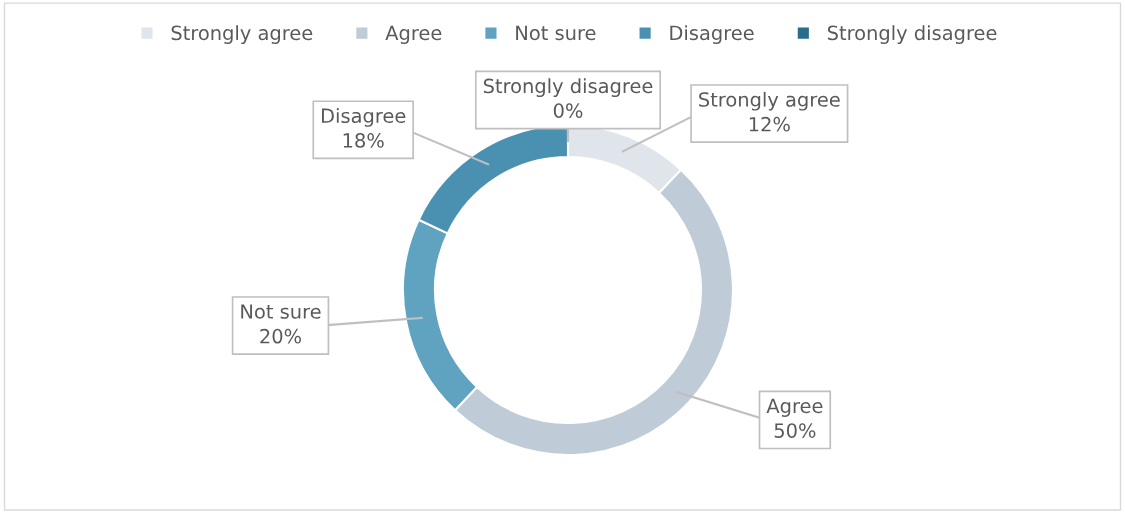 The image size is (1125, 512). Describe the element at coordinates (795, 430) in the screenshot. I see `data-label: 50%` at that location.